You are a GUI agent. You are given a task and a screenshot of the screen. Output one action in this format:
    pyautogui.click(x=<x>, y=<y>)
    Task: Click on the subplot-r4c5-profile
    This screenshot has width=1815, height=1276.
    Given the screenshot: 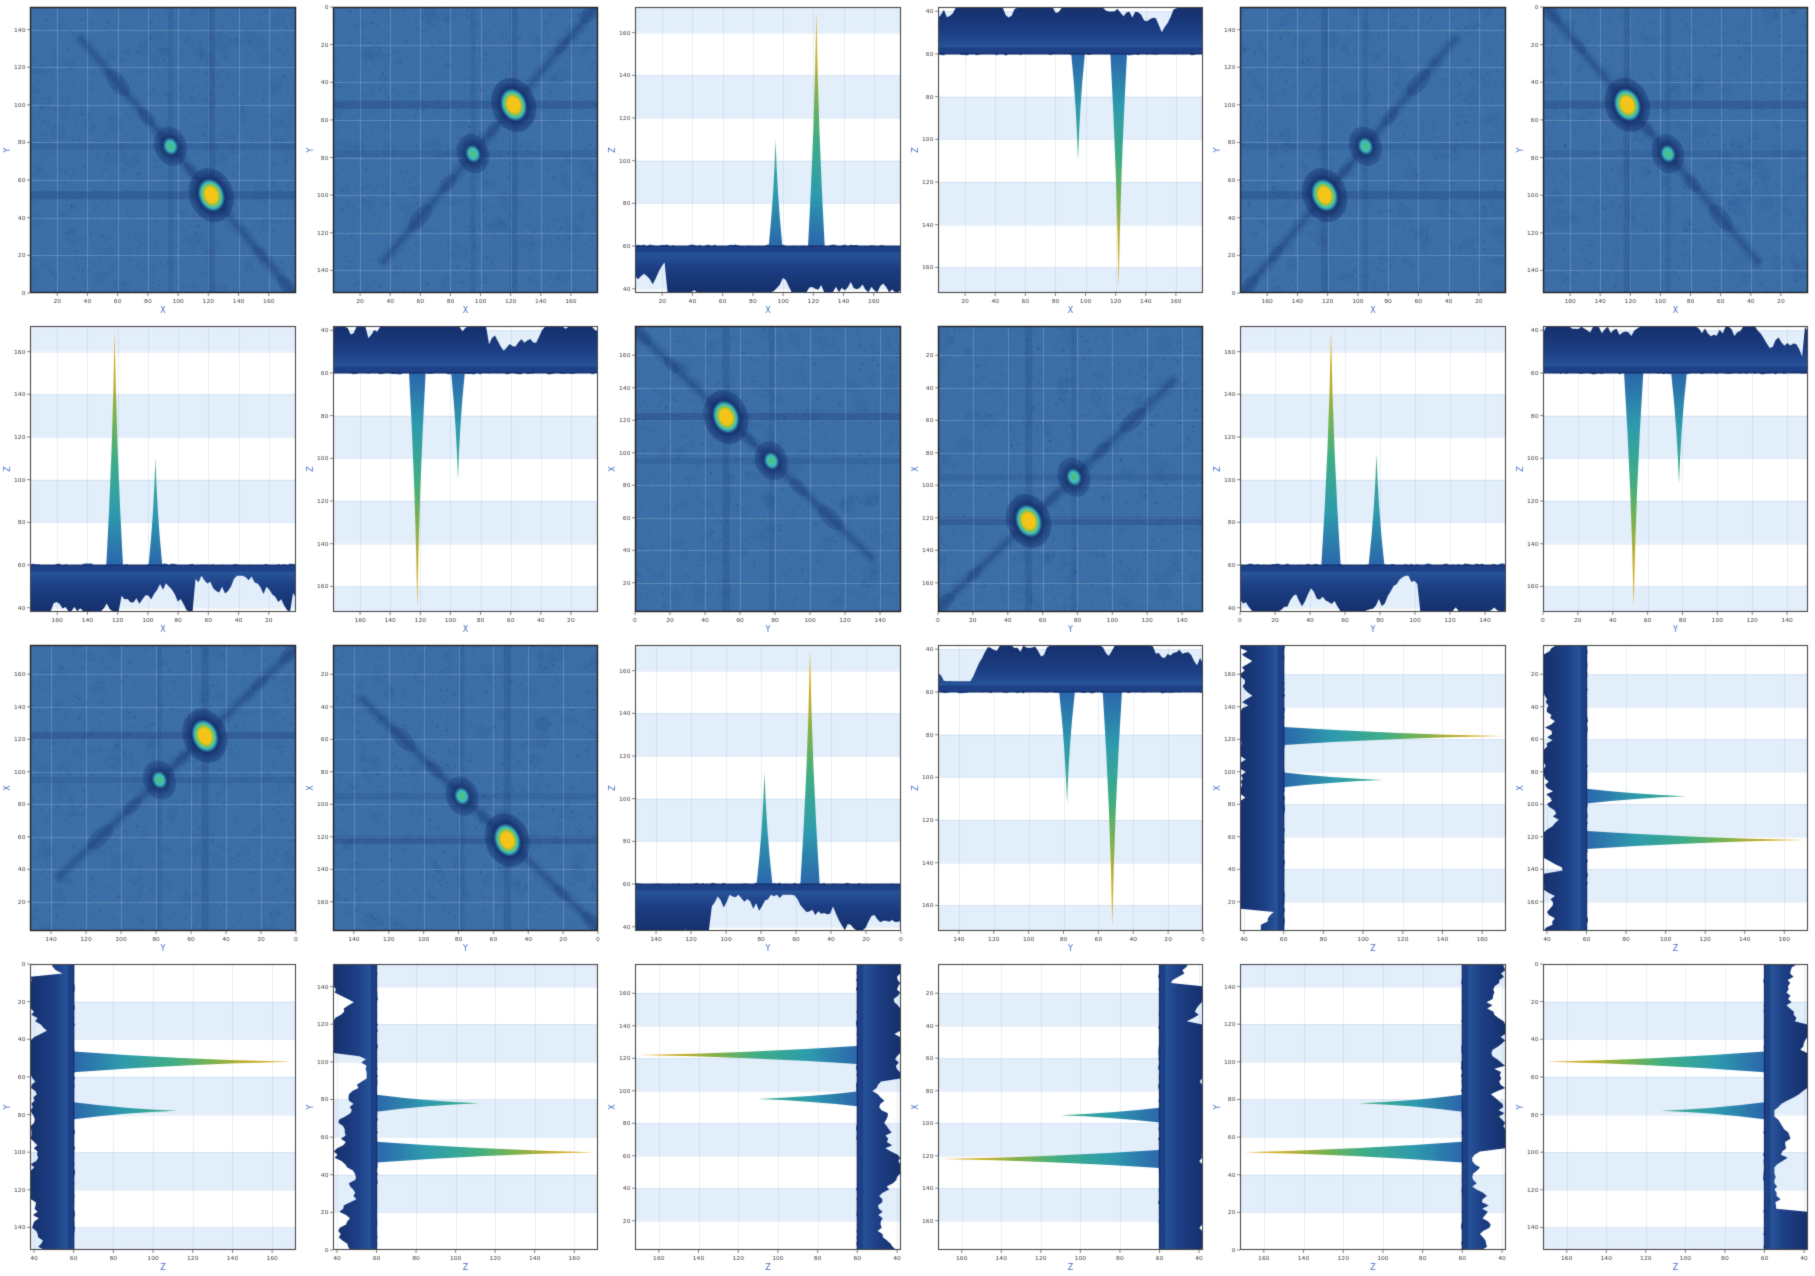 What is the action you would take?
    pyautogui.click(x=1361, y=1116)
    